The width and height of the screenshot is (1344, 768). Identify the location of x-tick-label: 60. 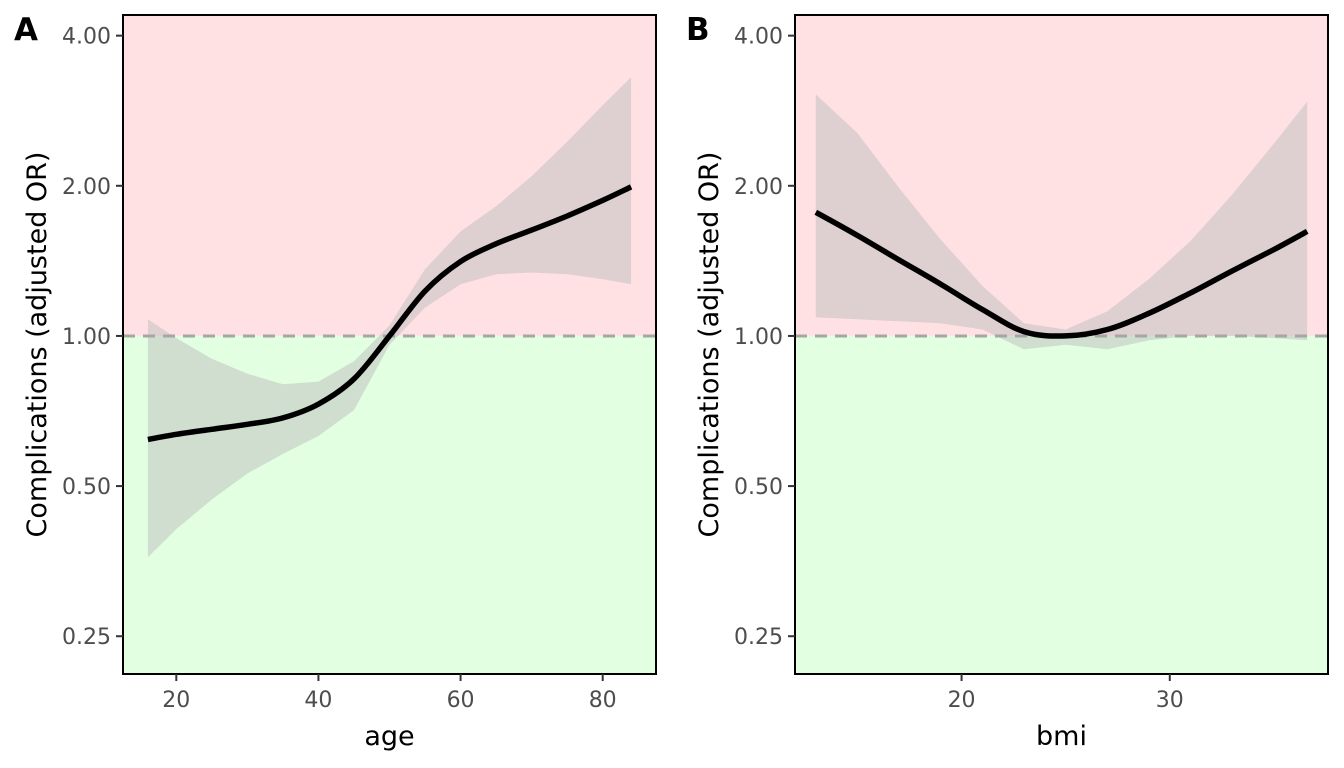
(461, 700).